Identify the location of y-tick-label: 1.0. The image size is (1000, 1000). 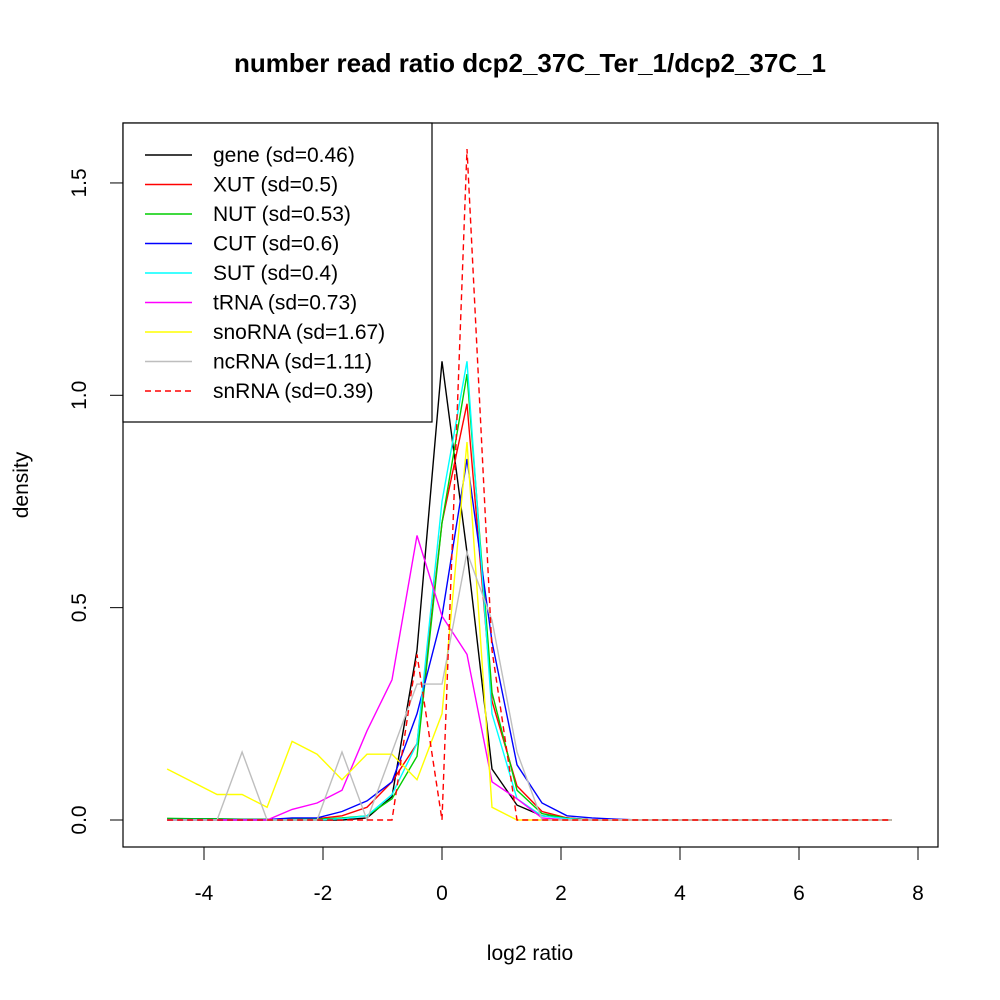
(79, 395).